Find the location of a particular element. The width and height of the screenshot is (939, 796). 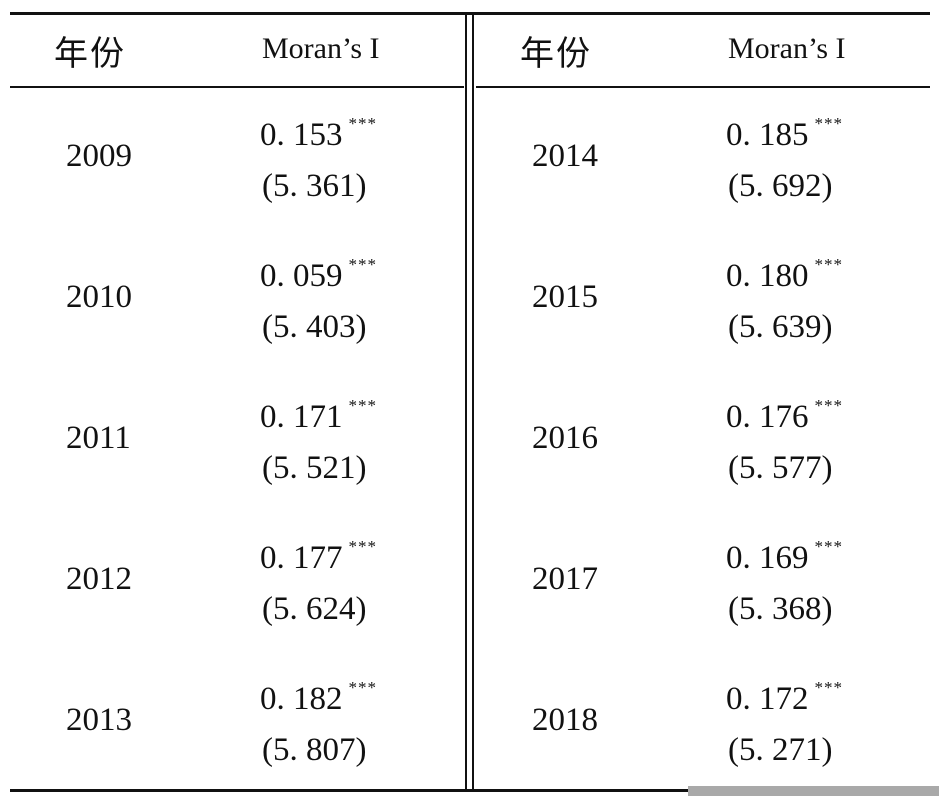

coefficient-value: 0. 185 is located at coordinates (767, 135).